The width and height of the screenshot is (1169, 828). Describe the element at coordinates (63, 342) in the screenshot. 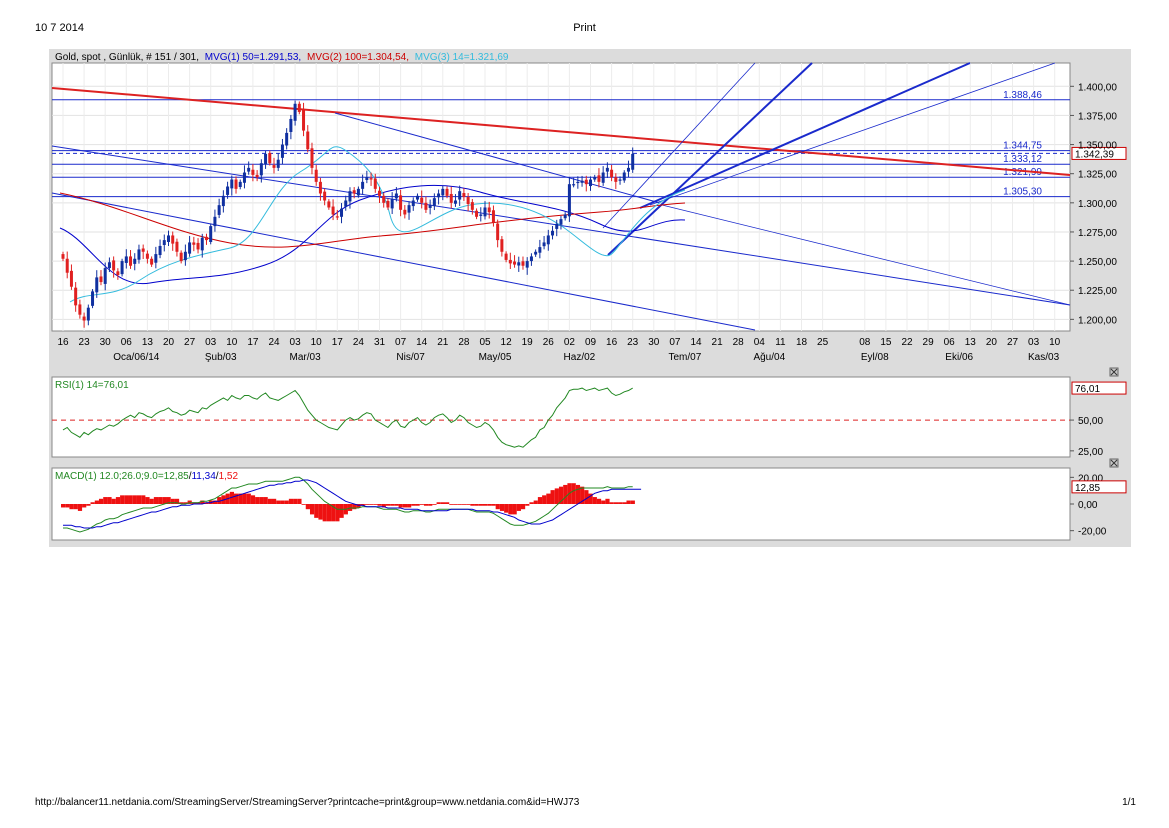

I see `date-tick-label: 16` at that location.